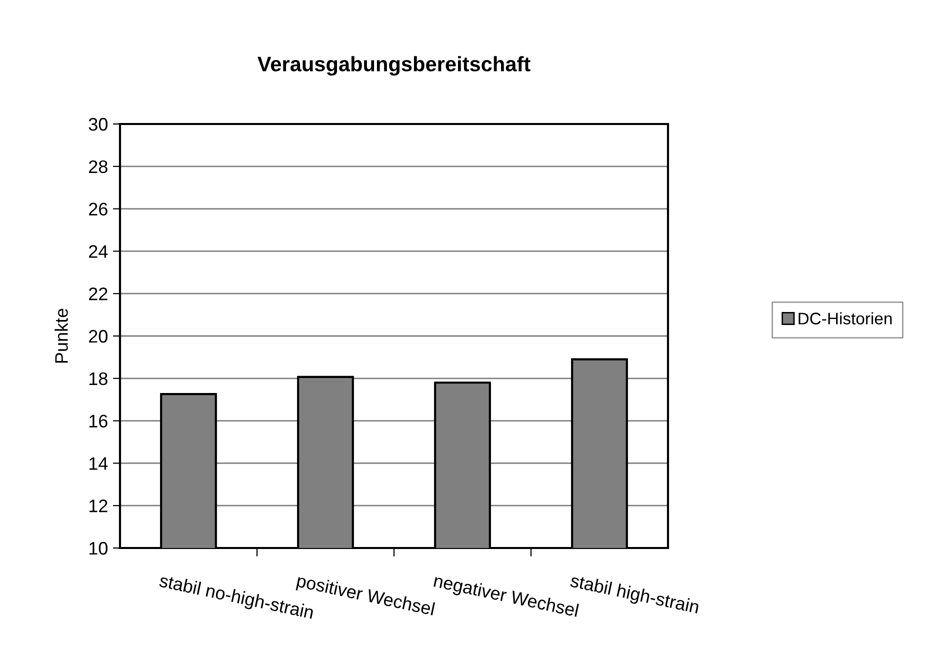 Image resolution: width=939 pixels, height=661 pixels. Describe the element at coordinates (98, 124) in the screenshot. I see `y-tick-label: 30` at that location.